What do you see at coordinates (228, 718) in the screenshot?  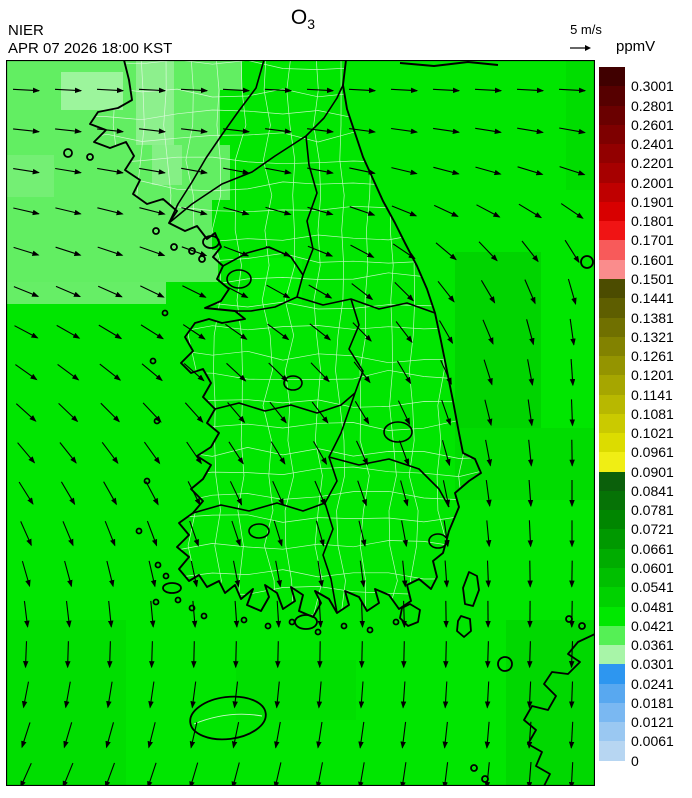 I see `jeju-island` at bounding box center [228, 718].